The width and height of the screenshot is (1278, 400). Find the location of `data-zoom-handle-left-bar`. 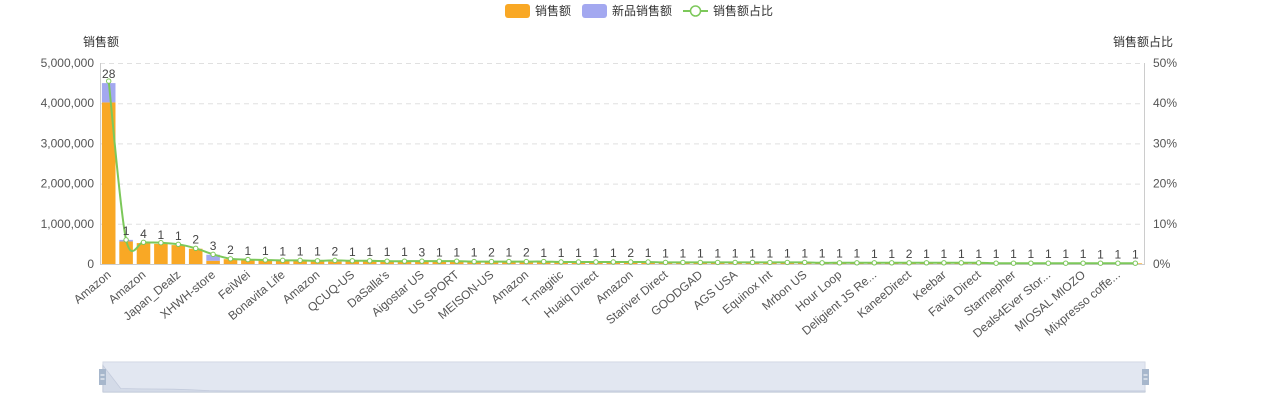

data-zoom-handle-left-bar is located at coordinates (102, 377).